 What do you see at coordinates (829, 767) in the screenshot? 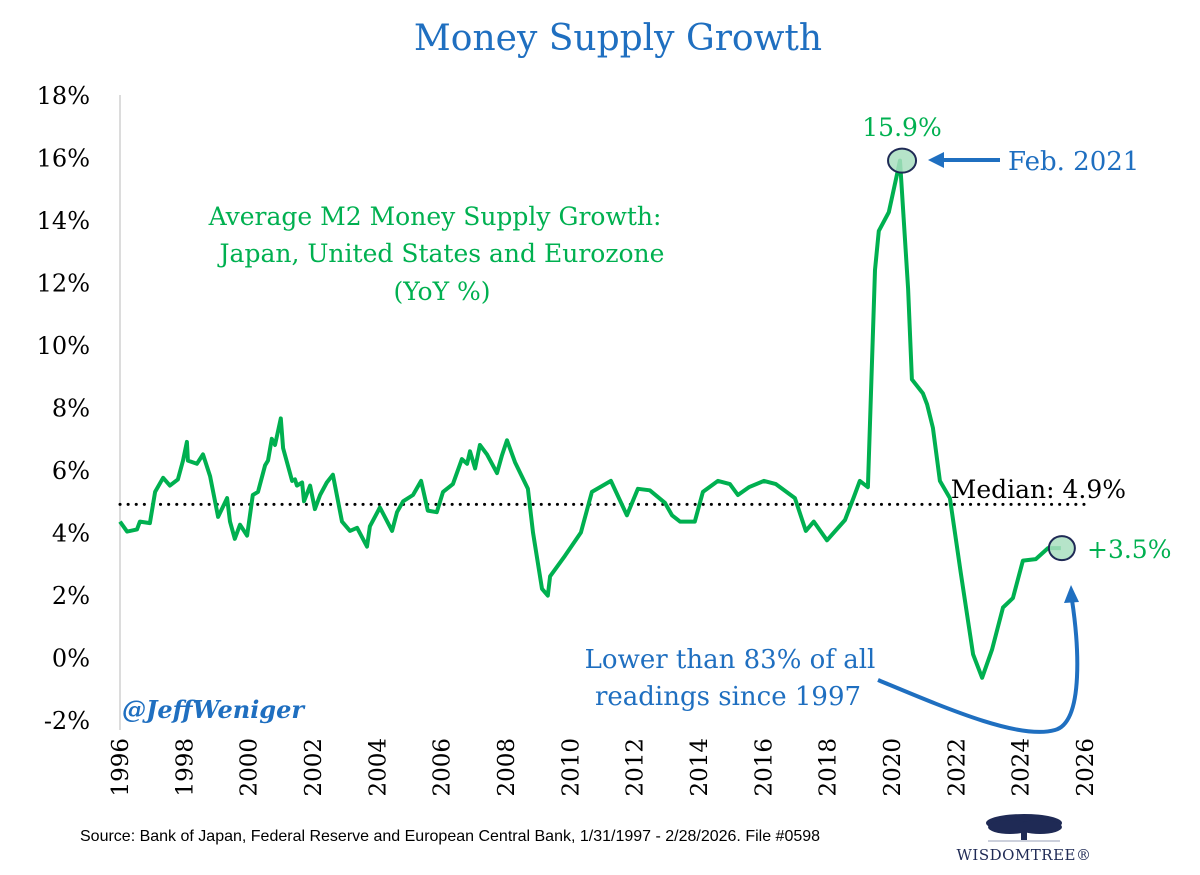
I see `x-tick-label: 2018` at bounding box center [829, 767].